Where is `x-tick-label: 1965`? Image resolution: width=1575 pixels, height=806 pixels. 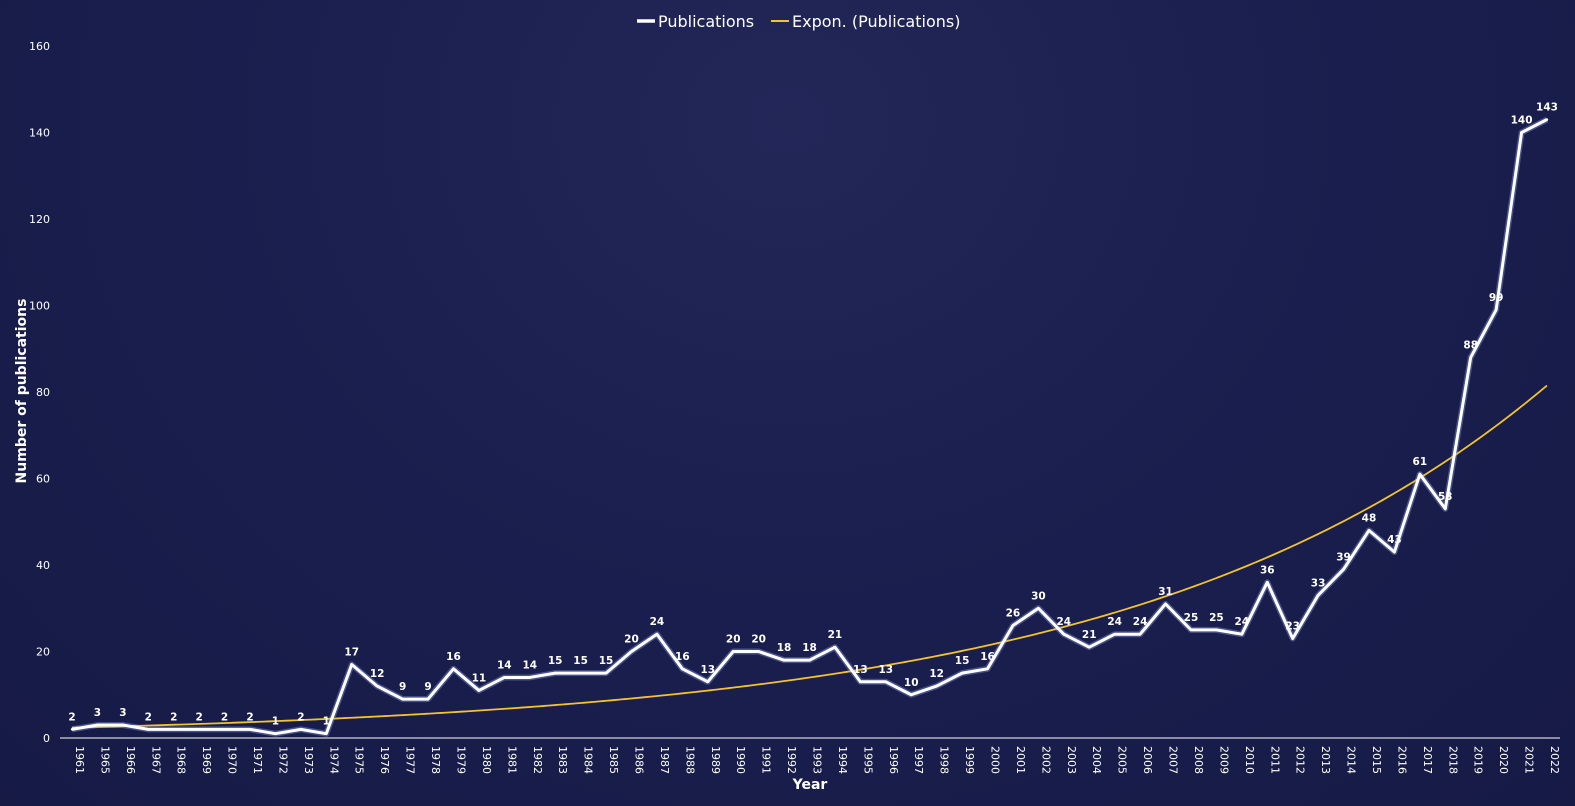
x-tick-label: 1965 is located at coordinates (104, 760).